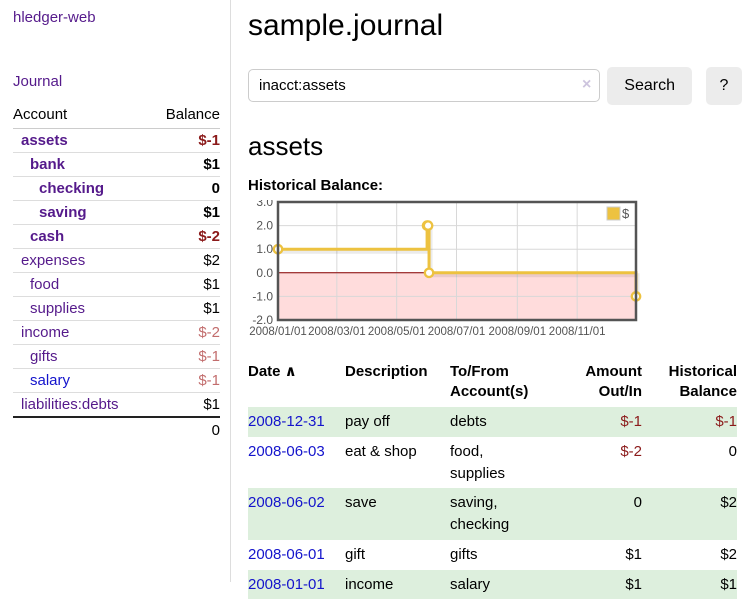 Image resolution: width=742 pixels, height=599 pixels. What do you see at coordinates (613, 213) in the screenshot?
I see `legend-swatch` at bounding box center [613, 213].